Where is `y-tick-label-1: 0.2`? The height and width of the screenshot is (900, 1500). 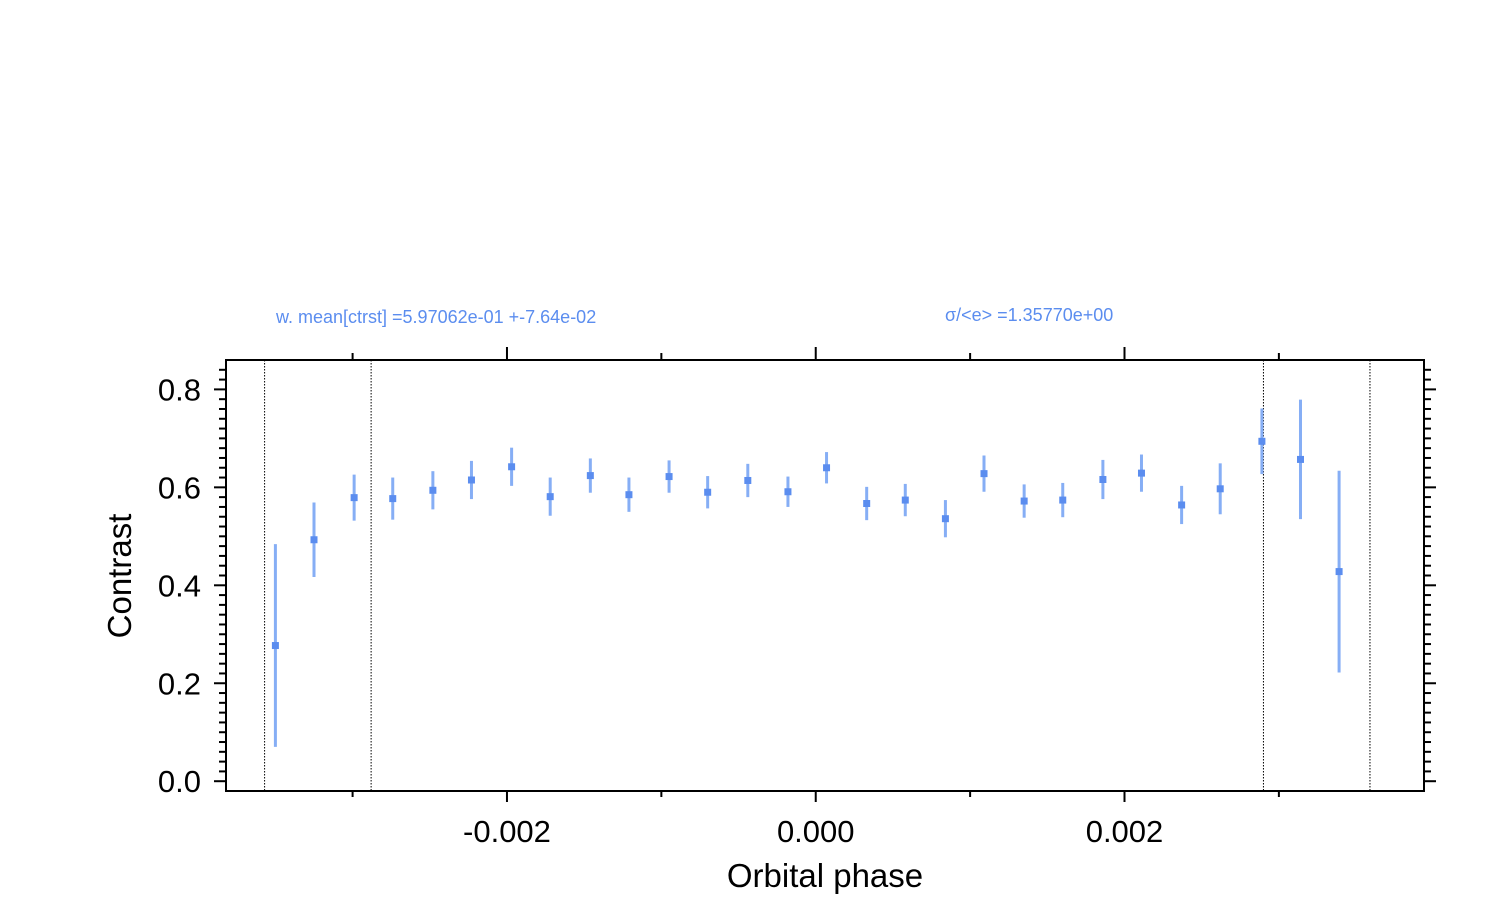
y-tick-label-1: 0.2 is located at coordinates (179, 683).